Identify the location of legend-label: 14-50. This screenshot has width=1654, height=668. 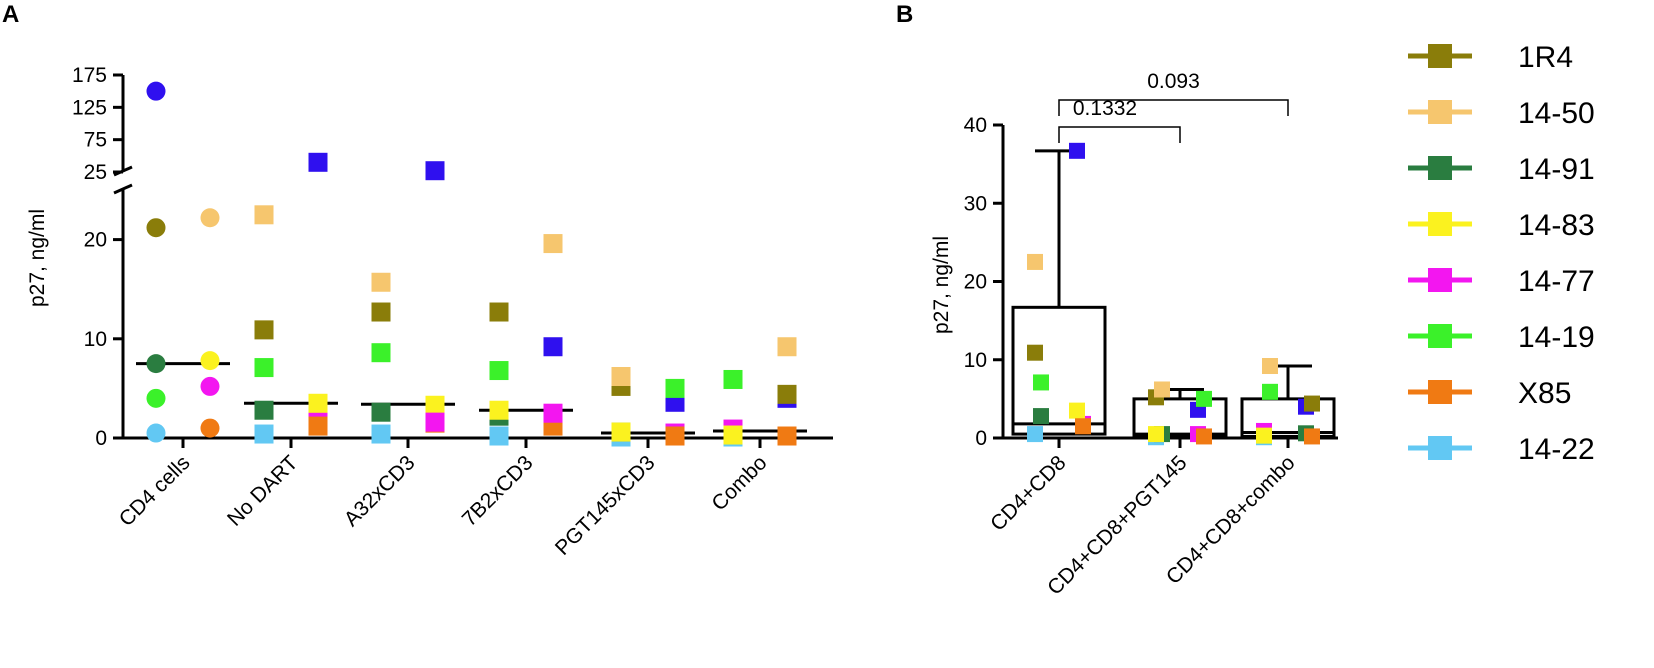
(1556, 113).